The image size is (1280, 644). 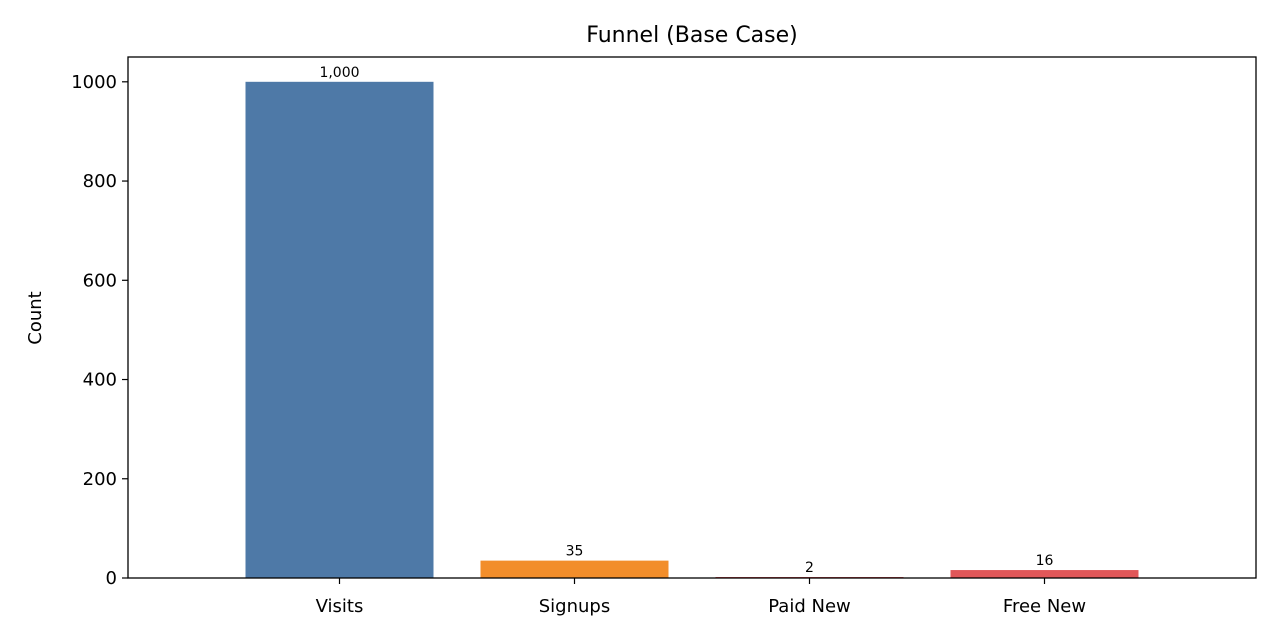 I want to click on x-tick-label-paid-new: Paid New, so click(x=809, y=606).